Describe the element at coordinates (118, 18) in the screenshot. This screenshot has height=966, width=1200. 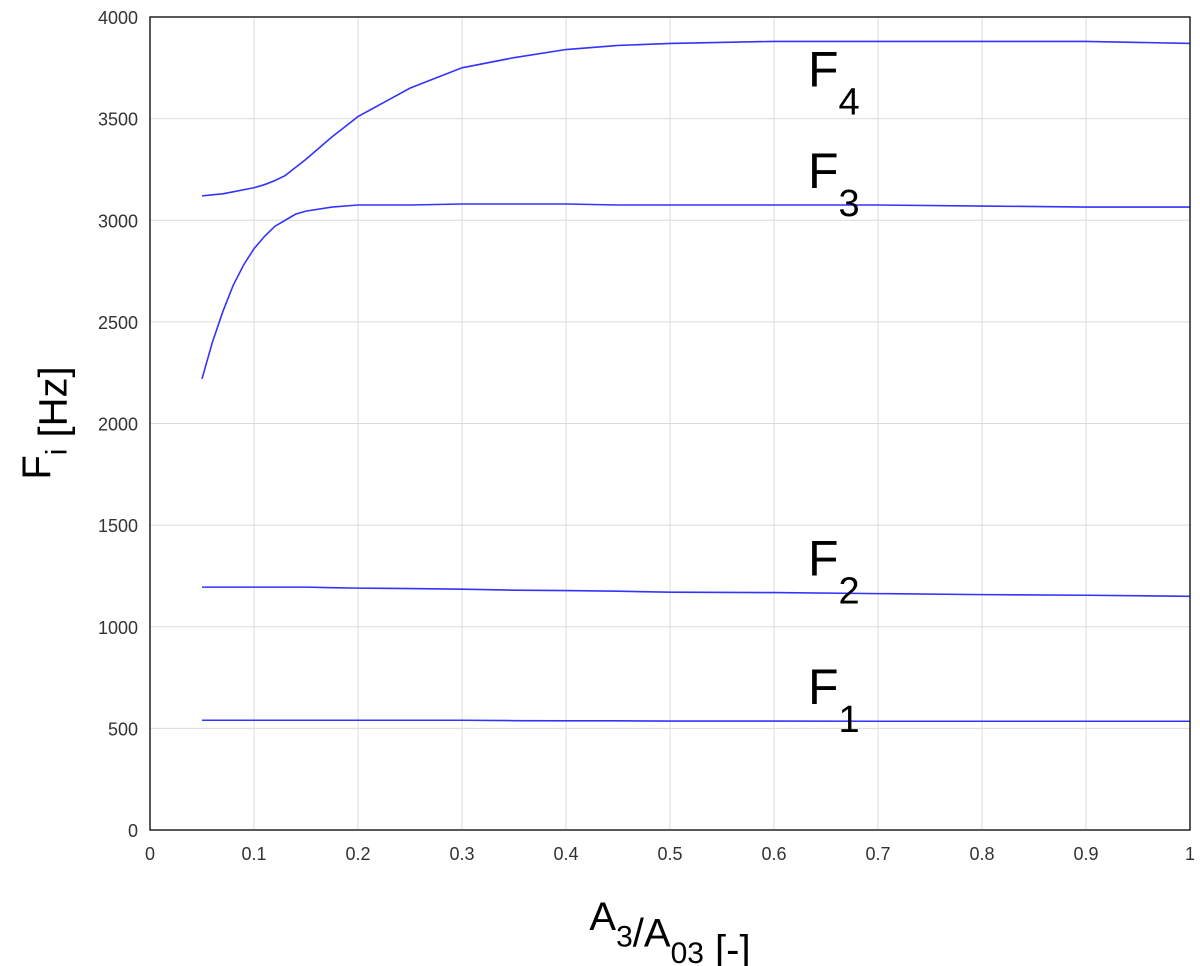
I see `y-tick-label: 4000` at that location.